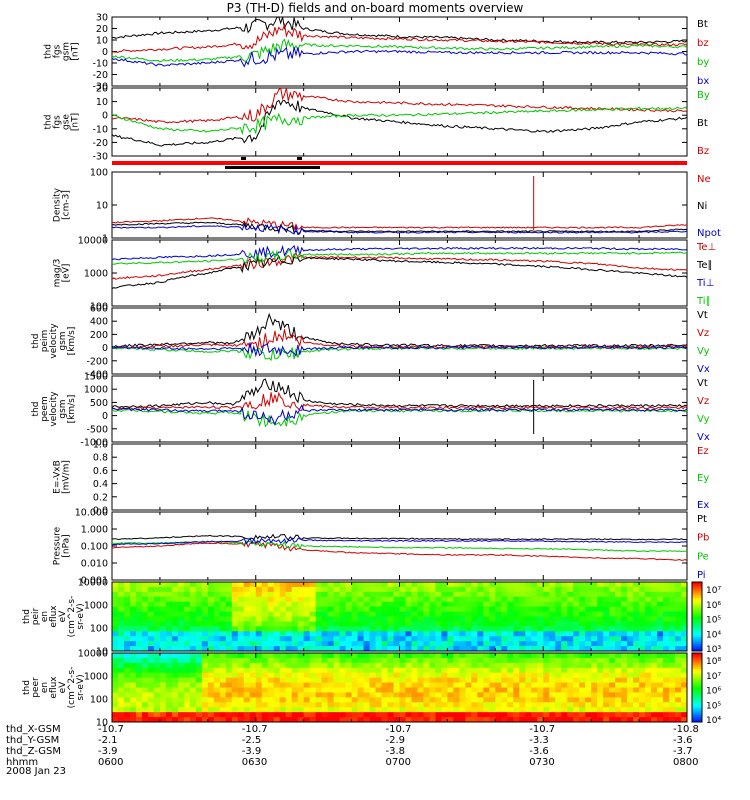 This screenshot has width=750, height=800. What do you see at coordinates (251, 740) in the screenshot?
I see `x-axis-row-value: -2.5` at bounding box center [251, 740].